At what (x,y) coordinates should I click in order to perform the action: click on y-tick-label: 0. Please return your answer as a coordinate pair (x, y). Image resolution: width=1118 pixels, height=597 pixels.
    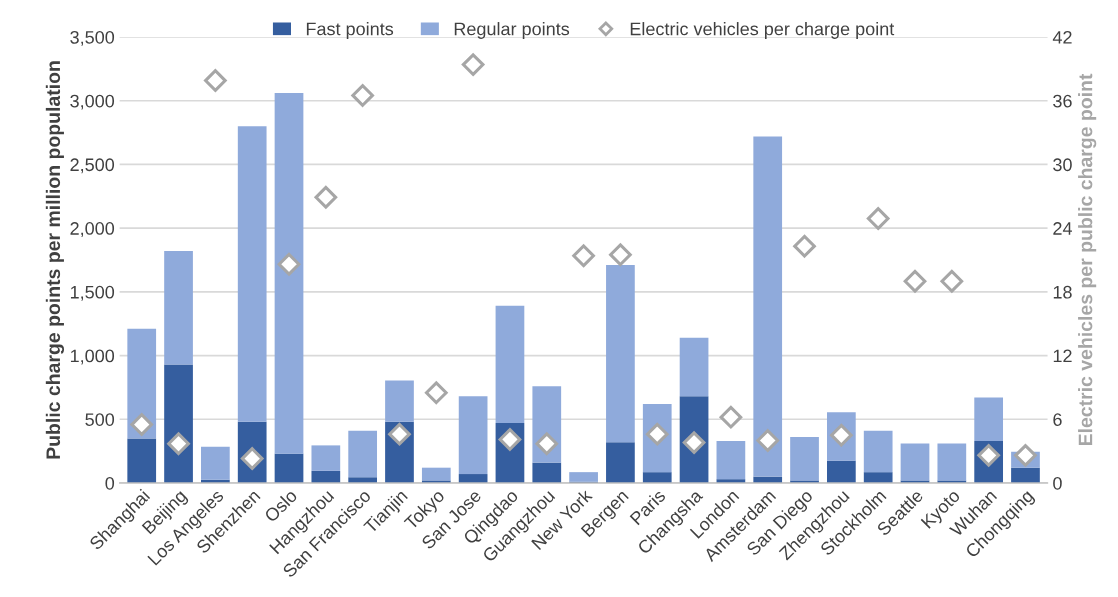
    Looking at the image, I should click on (110, 483).